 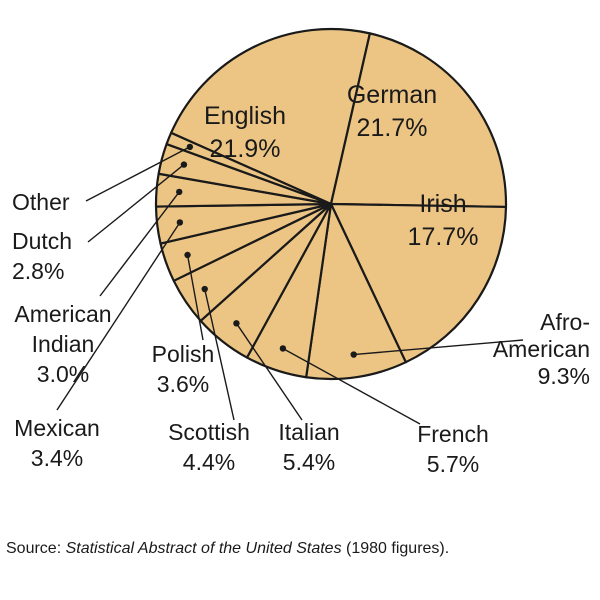 What do you see at coordinates (209, 432) in the screenshot?
I see `slice-name-scottish: Scottish` at bounding box center [209, 432].